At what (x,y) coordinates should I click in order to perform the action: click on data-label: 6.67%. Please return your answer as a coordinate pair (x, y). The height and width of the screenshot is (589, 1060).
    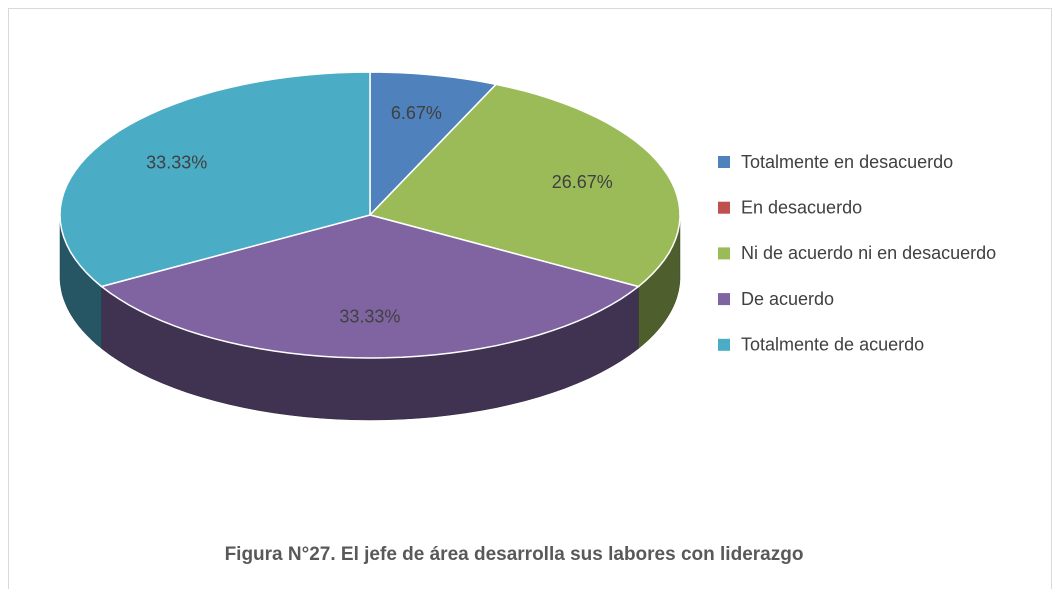
    Looking at the image, I should click on (416, 113).